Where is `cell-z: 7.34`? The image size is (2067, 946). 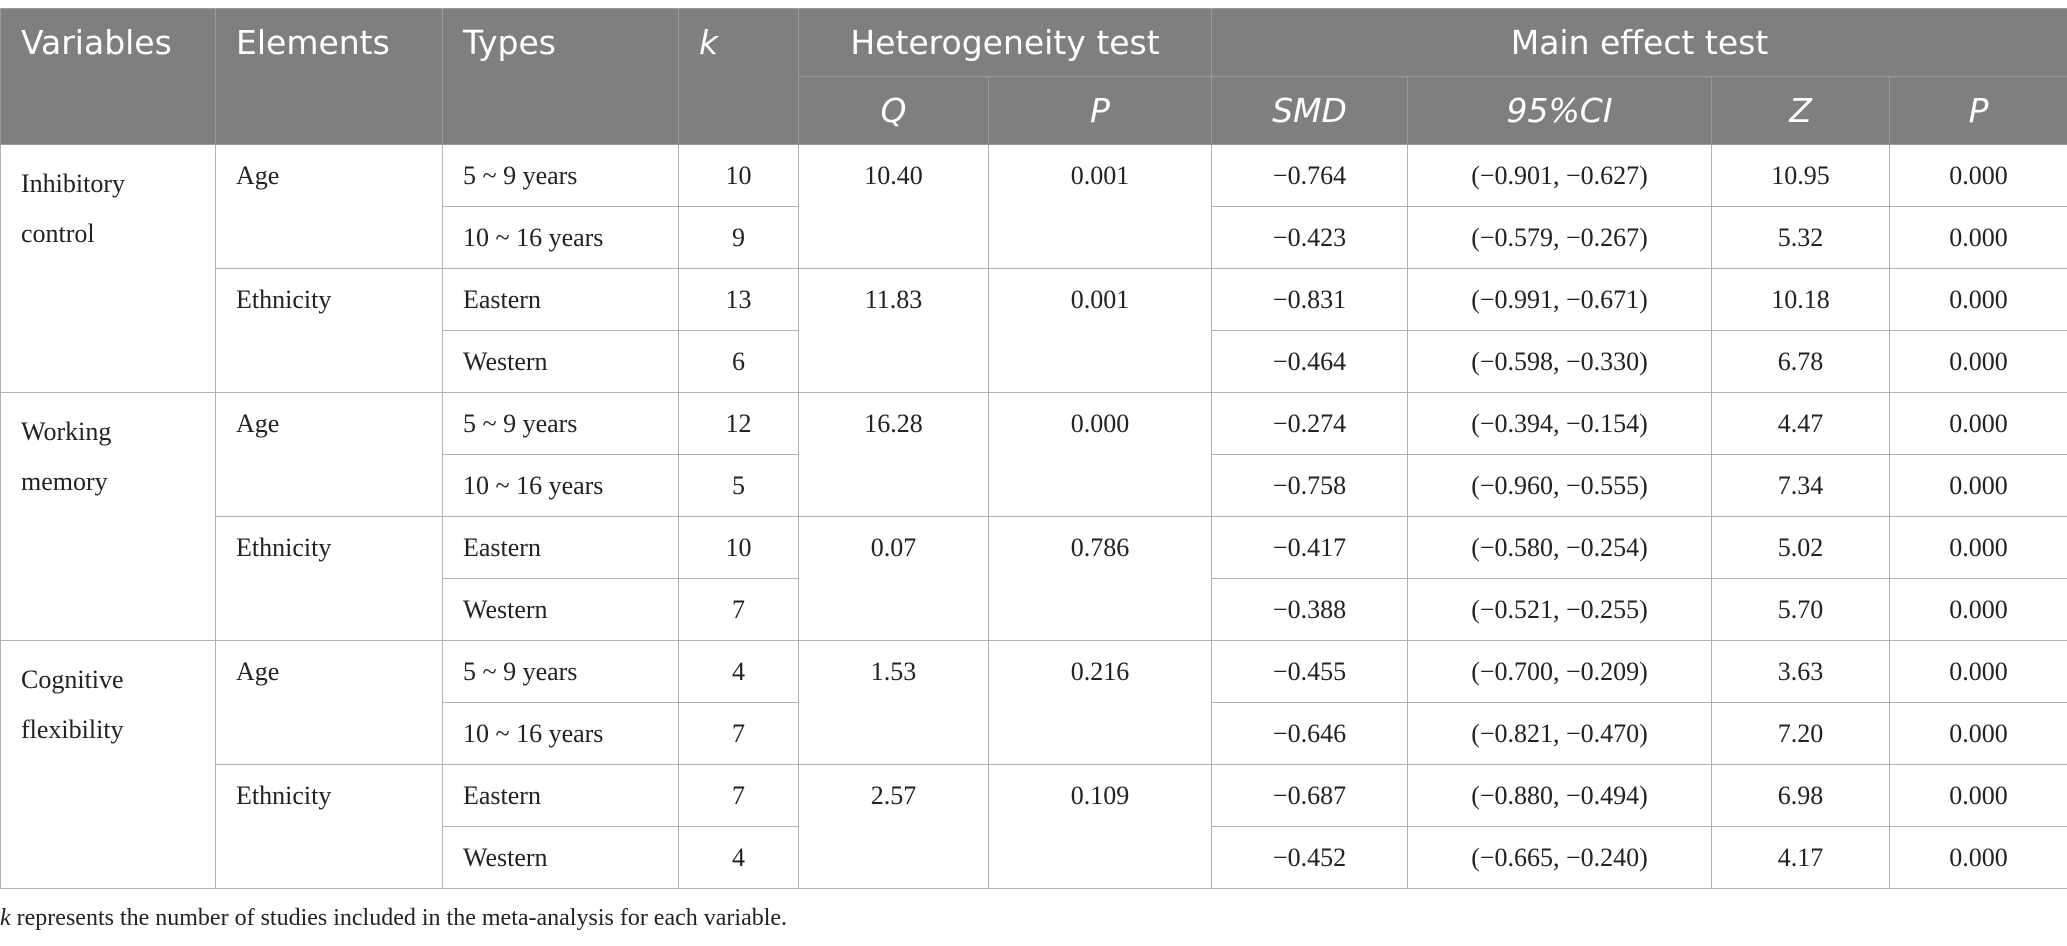
cell-z: 7.34 is located at coordinates (1801, 485).